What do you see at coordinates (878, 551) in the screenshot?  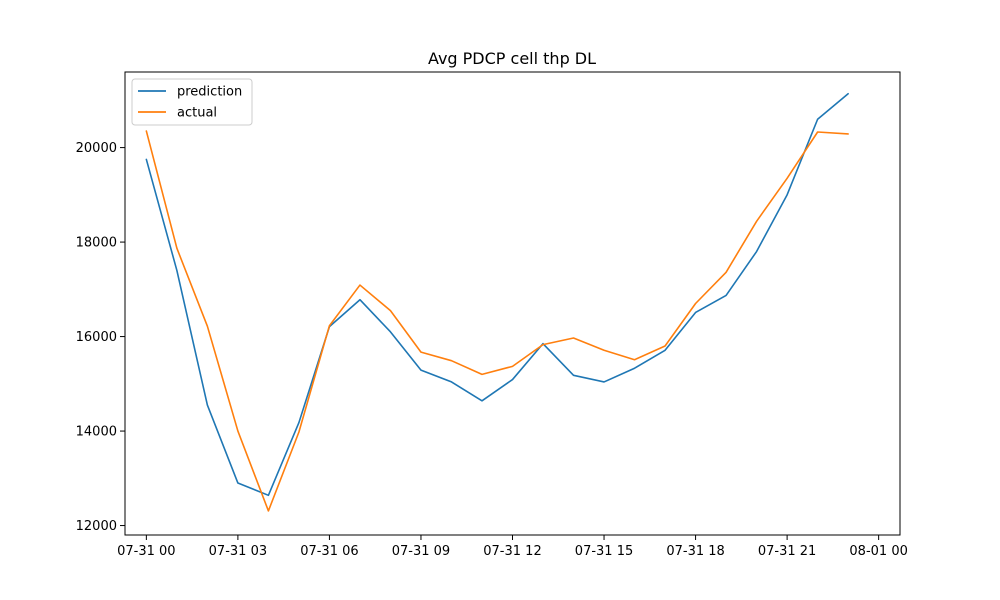 I see `x-tick-label: 08-01 00` at bounding box center [878, 551].